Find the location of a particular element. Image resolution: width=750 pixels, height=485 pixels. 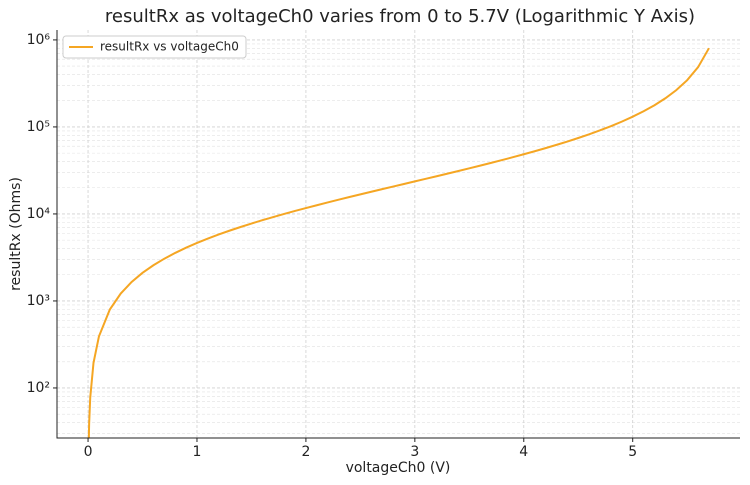

y-tick-label: 10⁴ is located at coordinates (39, 214).